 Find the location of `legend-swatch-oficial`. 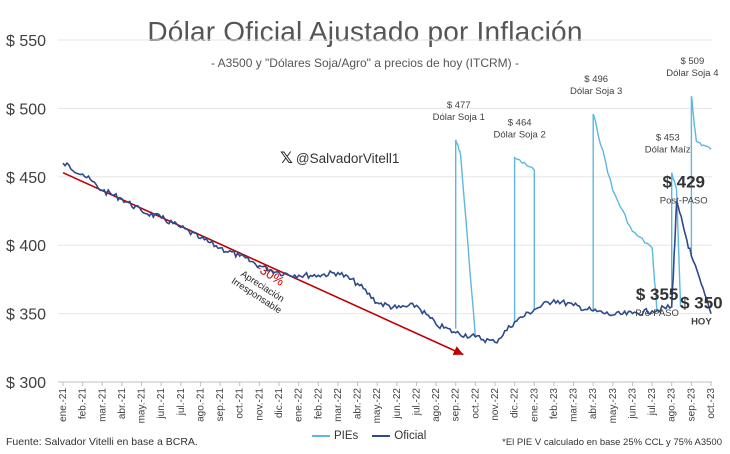

legend-swatch-oficial is located at coordinates (381, 436).